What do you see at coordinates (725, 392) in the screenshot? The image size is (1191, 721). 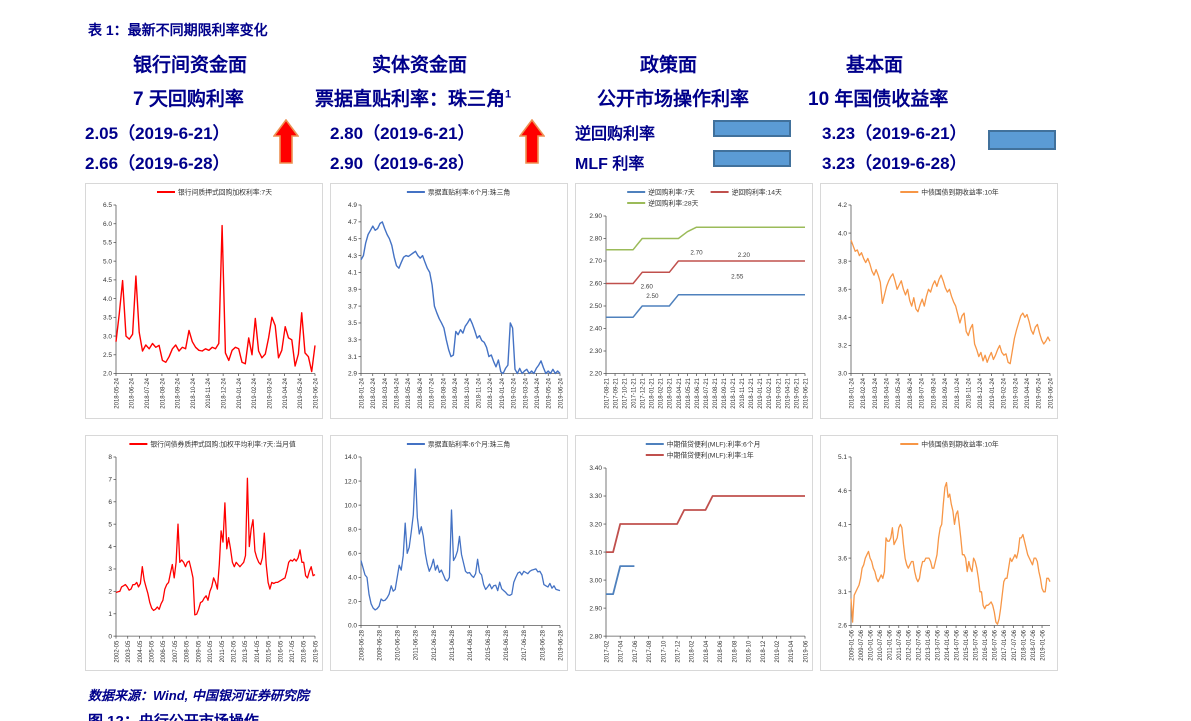 I see `svg-text: 2018-09-21` at bounding box center [725, 392].